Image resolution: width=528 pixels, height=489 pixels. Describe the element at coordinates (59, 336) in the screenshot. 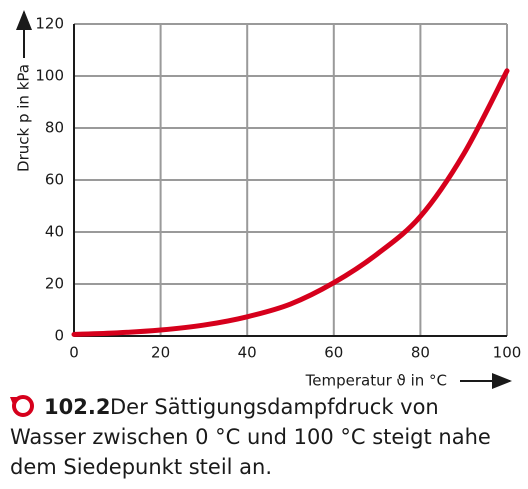

I see `y-tick-label: 0` at that location.